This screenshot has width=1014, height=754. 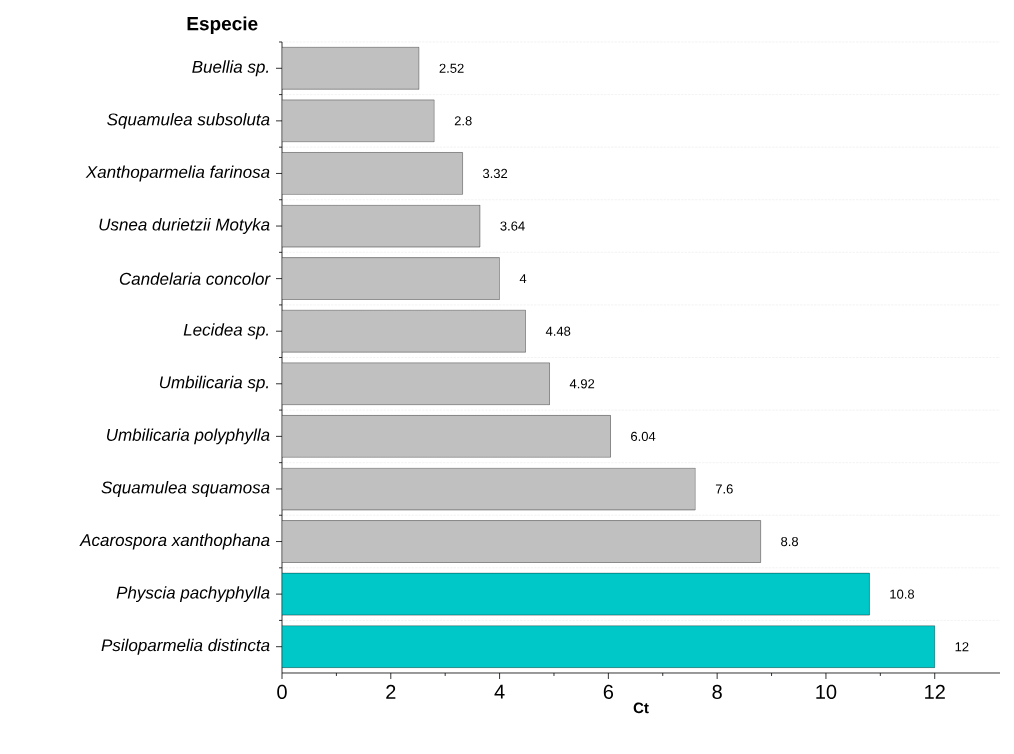 I want to click on y-axis-title: Especie, so click(x=222, y=25).